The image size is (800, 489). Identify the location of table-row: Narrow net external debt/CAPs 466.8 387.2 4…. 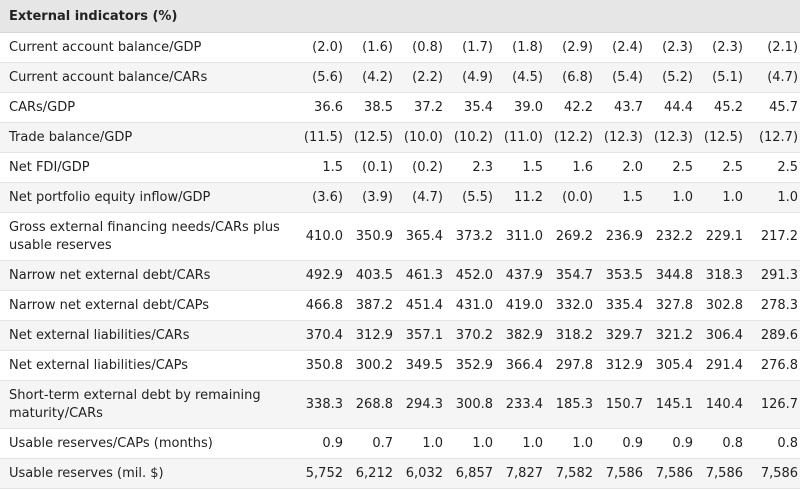
(400, 305).